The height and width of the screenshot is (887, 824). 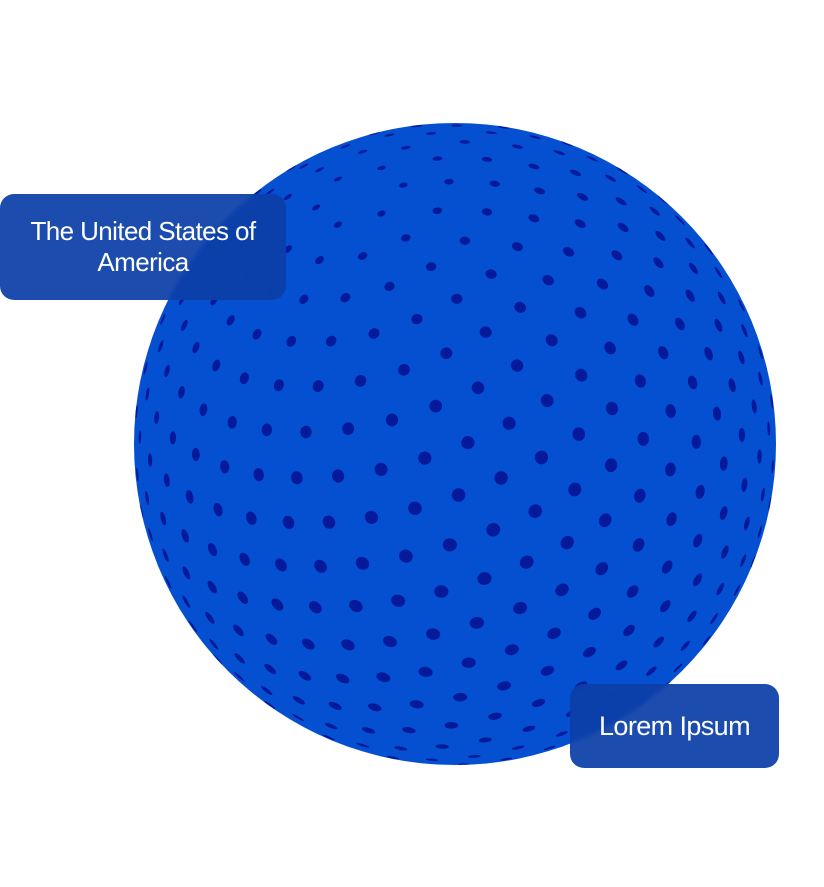 What do you see at coordinates (674, 726) in the screenshot?
I see `placeholder-label-card: Lorem Ipsum` at bounding box center [674, 726].